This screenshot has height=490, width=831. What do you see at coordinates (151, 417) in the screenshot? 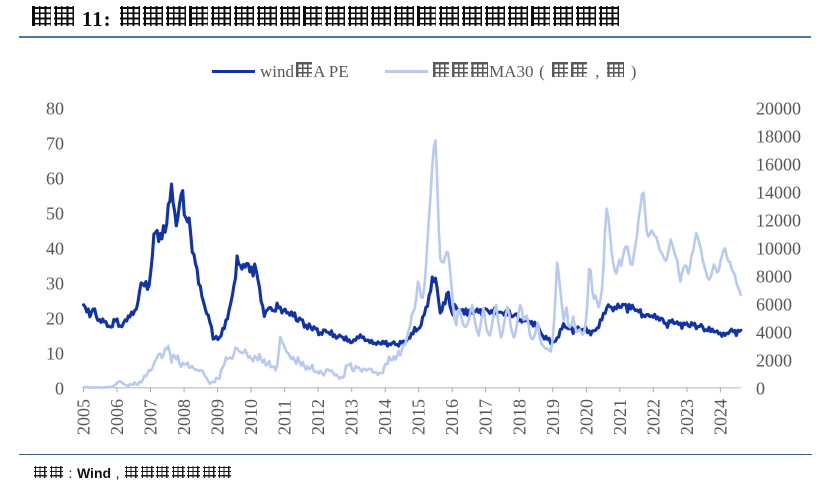
I see `svg-text: 2007` at bounding box center [151, 417].